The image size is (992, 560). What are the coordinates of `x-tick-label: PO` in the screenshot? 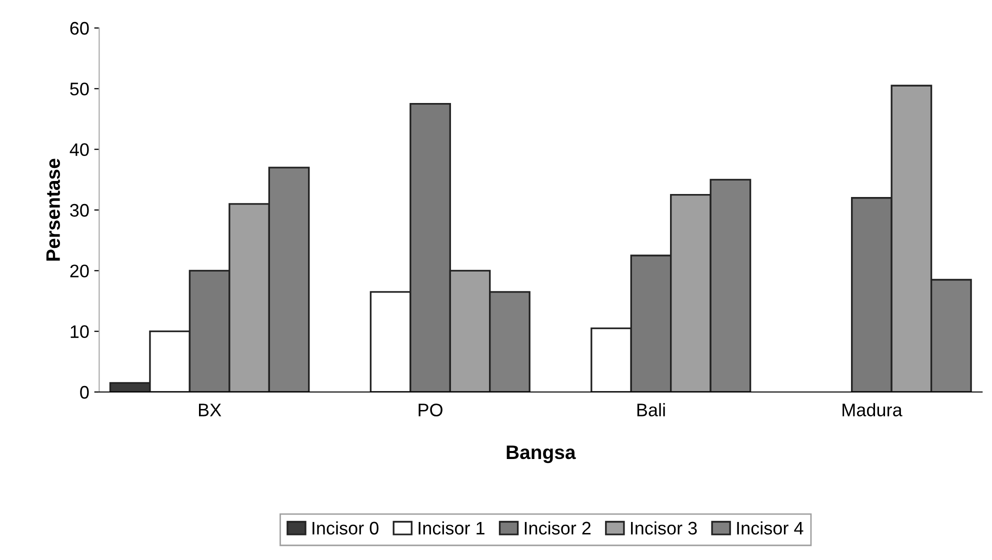 It's located at (430, 410).